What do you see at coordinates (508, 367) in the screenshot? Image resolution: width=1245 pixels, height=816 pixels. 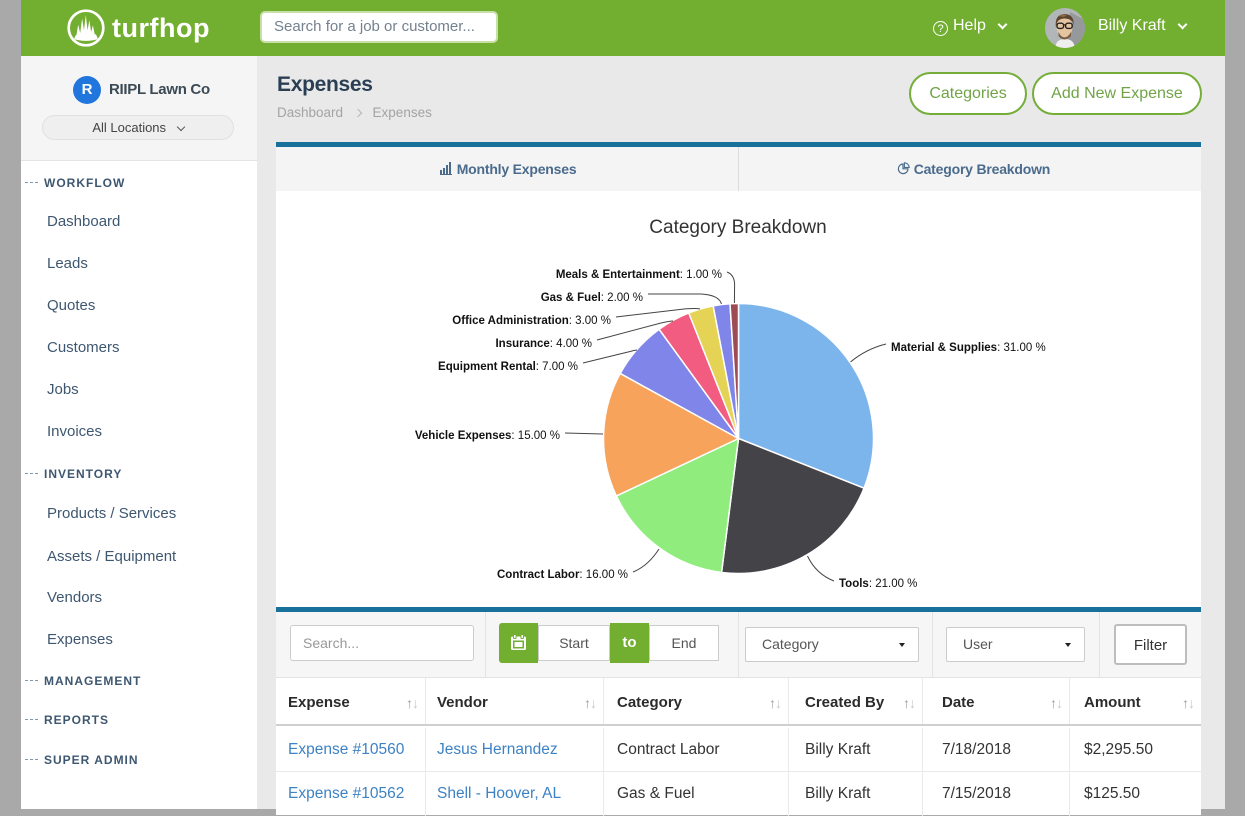 I see `svg-text: Equipment Rental: 7.00 %` at bounding box center [508, 367].